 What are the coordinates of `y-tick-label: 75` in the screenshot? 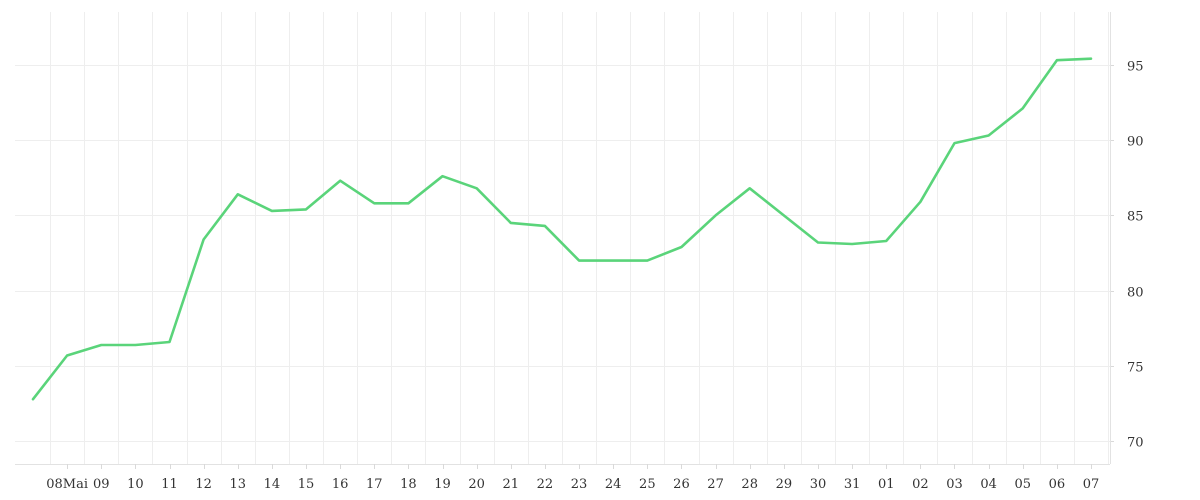 It's located at (1135, 368).